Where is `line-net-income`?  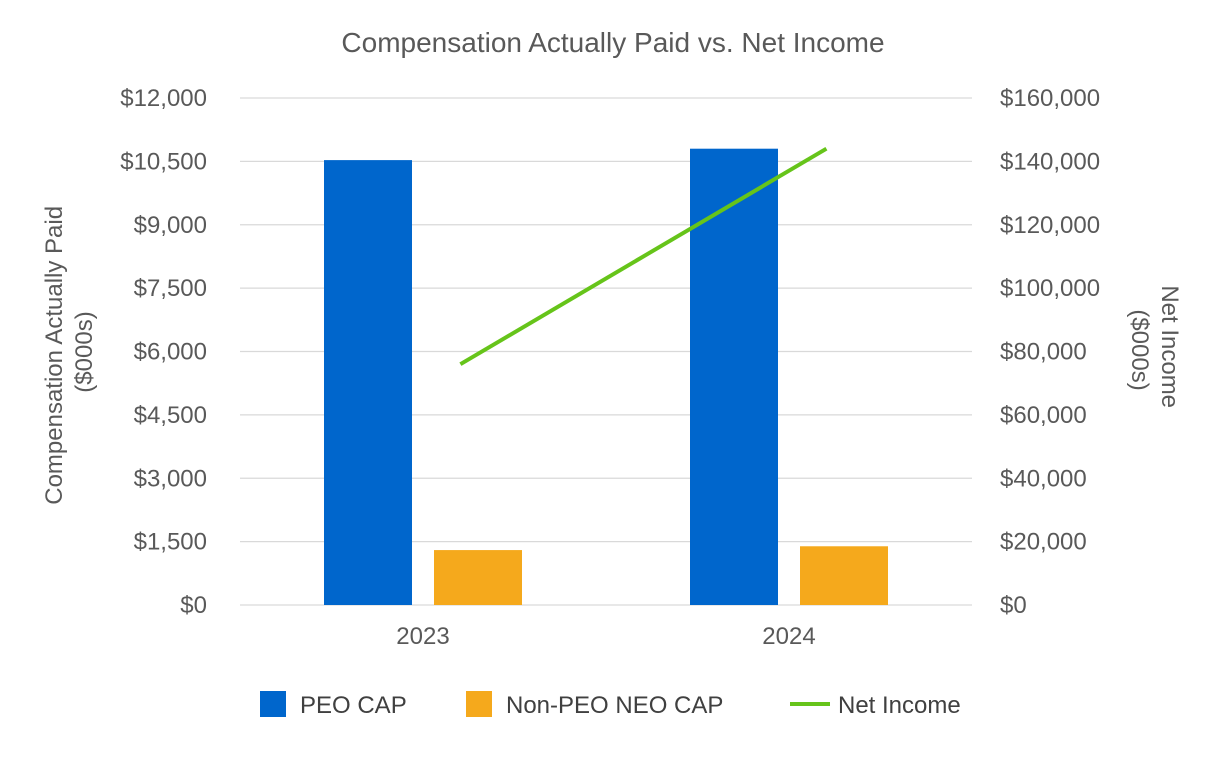
line-net-income is located at coordinates (643, 256).